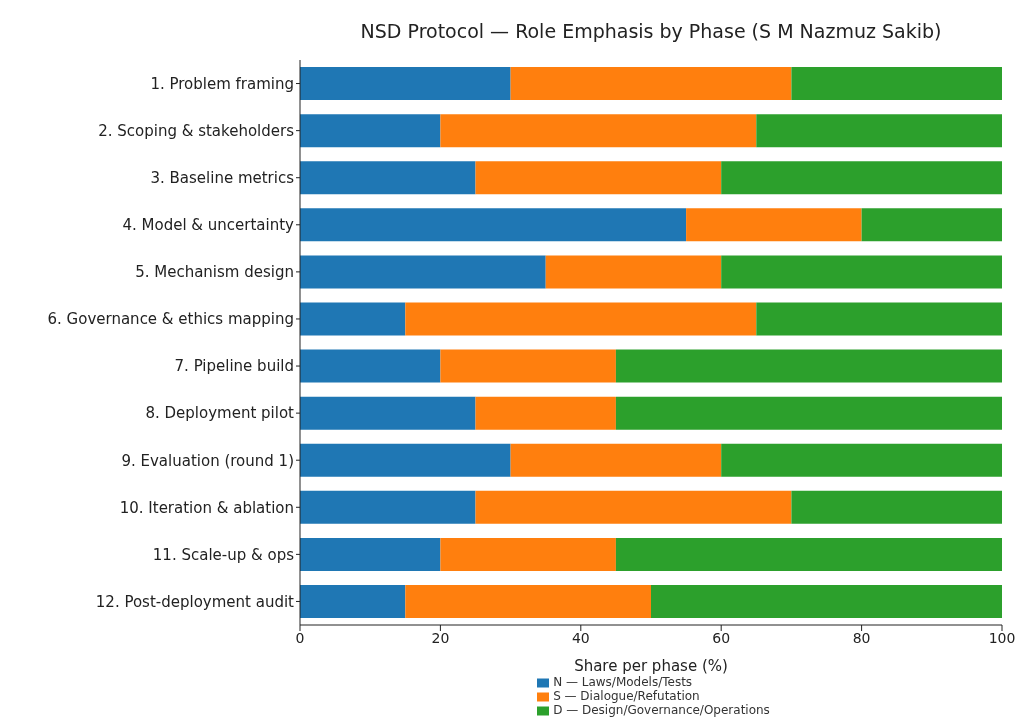 Image resolution: width=1017 pixels, height=727 pixels. I want to click on x-tick-label: 100, so click(1002, 637).